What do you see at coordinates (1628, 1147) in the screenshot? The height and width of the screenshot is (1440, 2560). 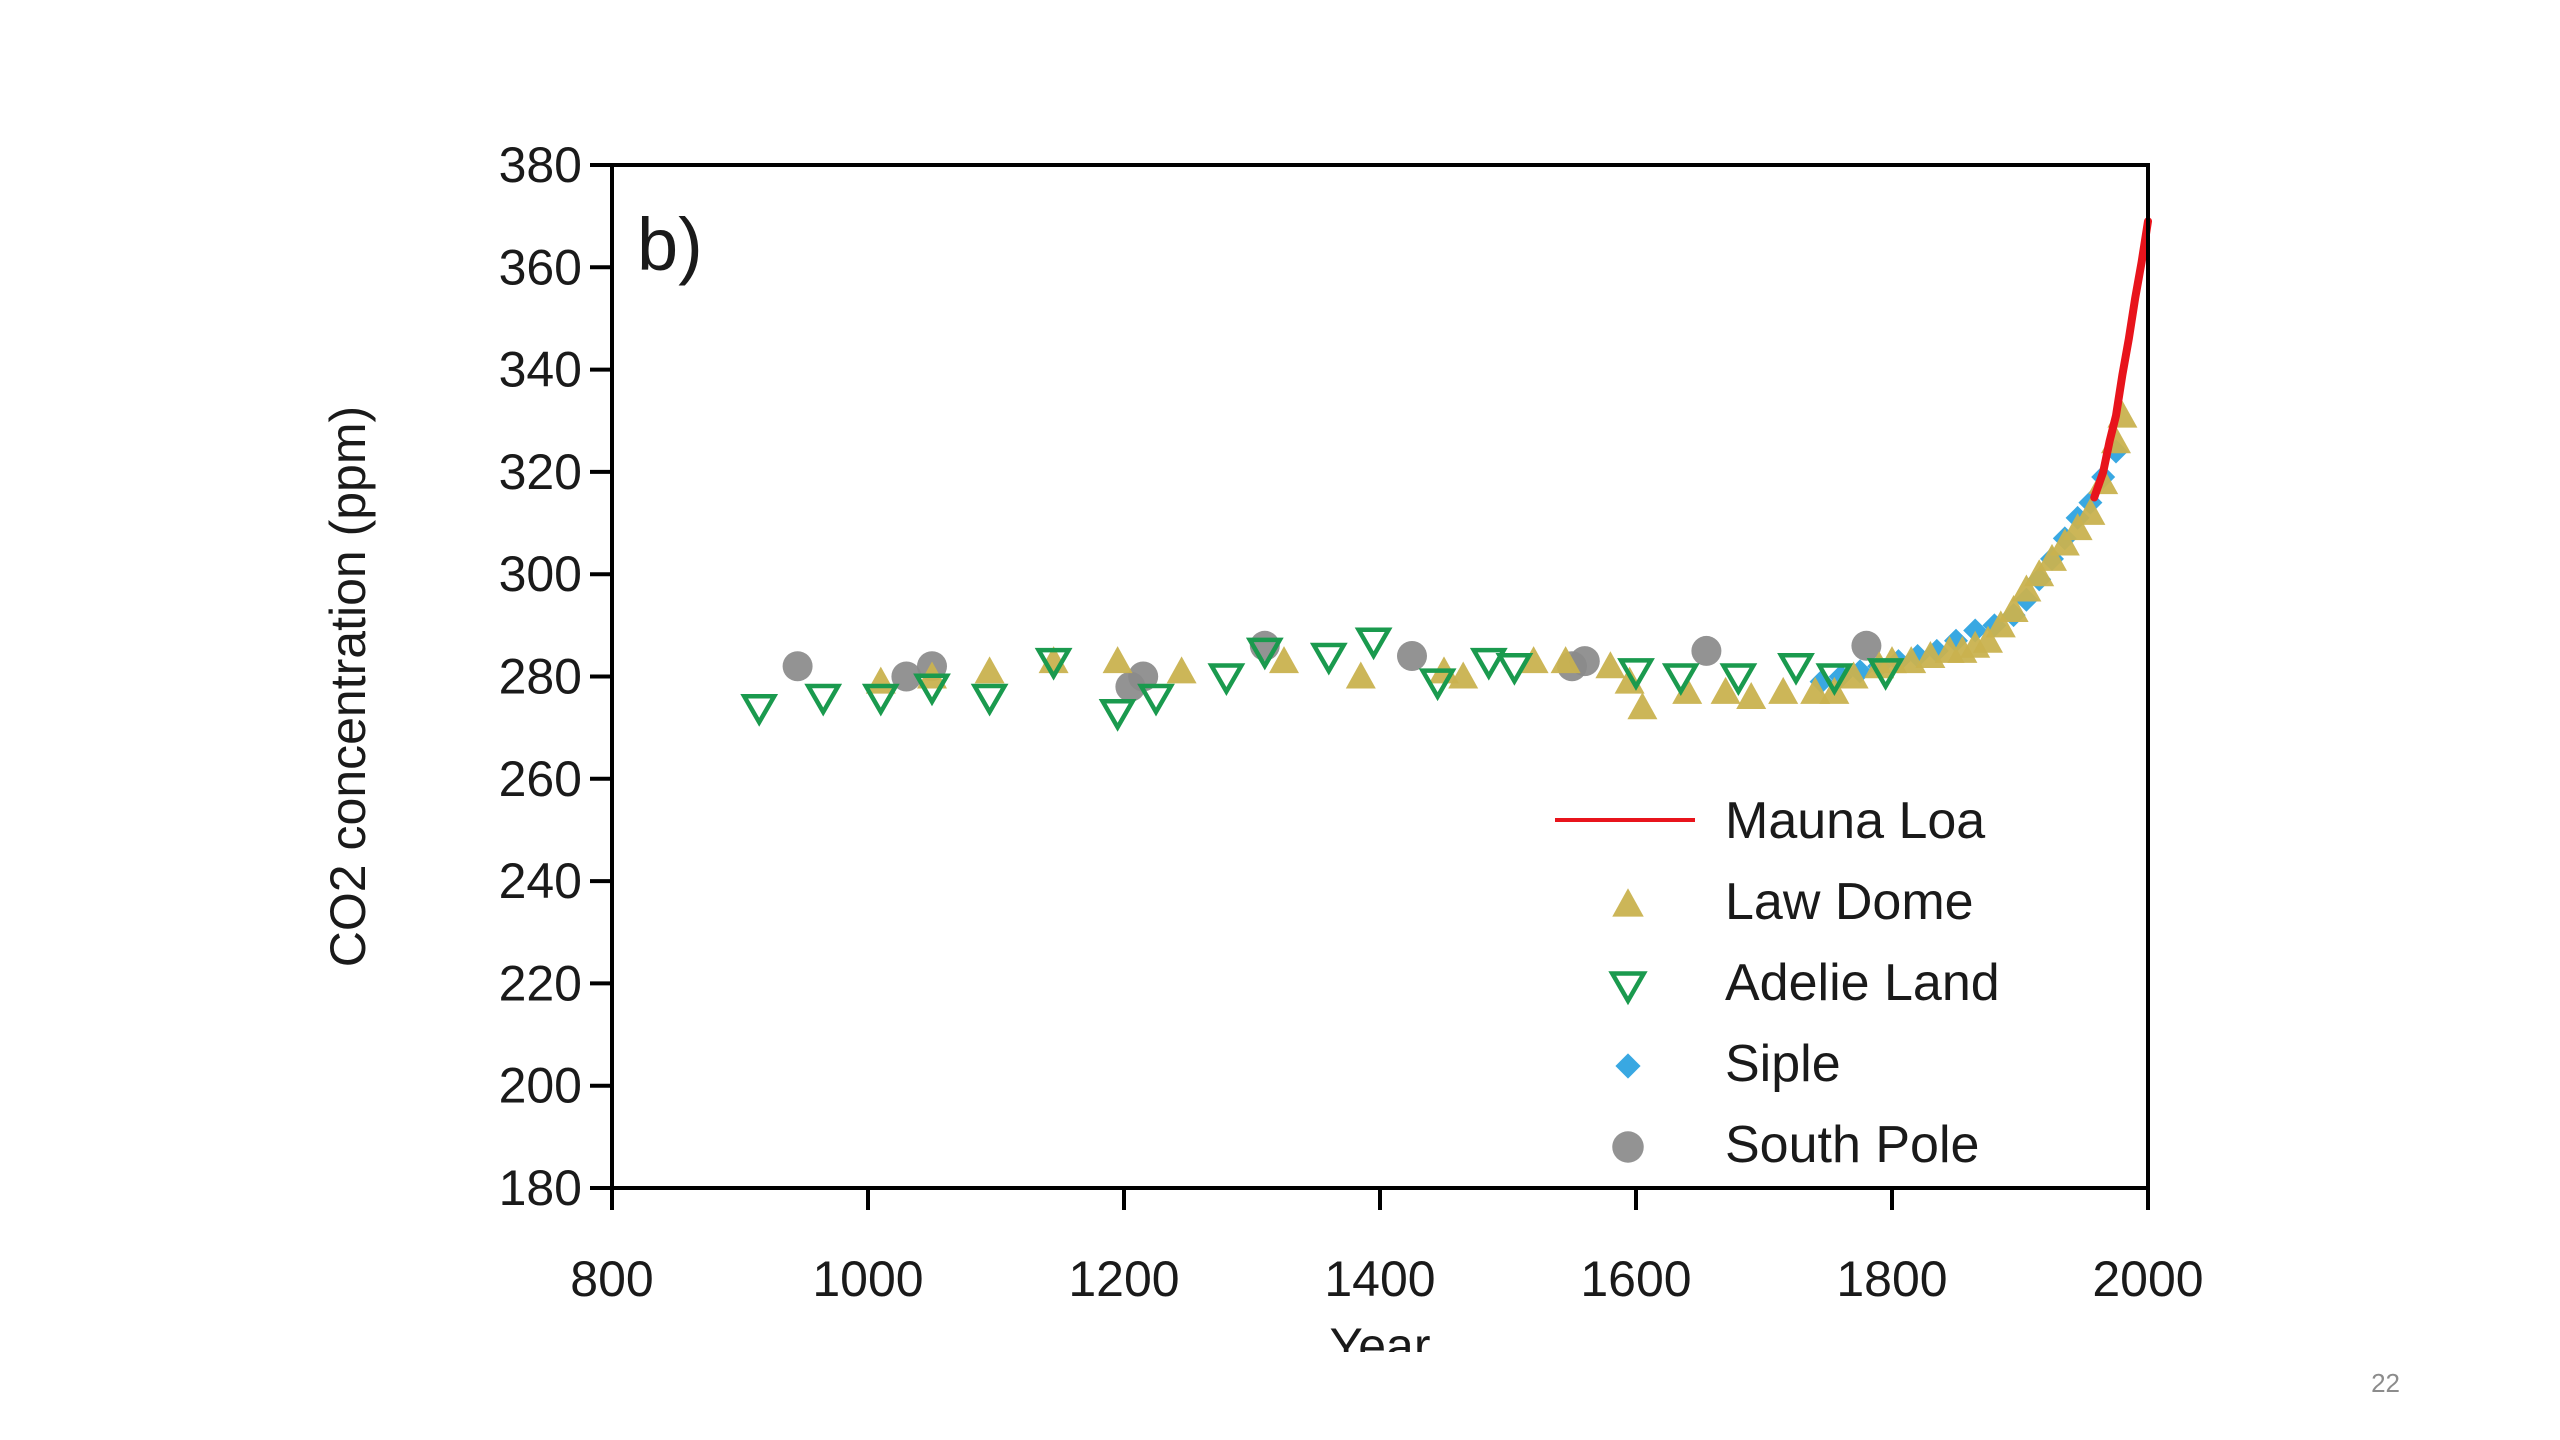 I see `legend-south-pole-swatch` at bounding box center [1628, 1147].